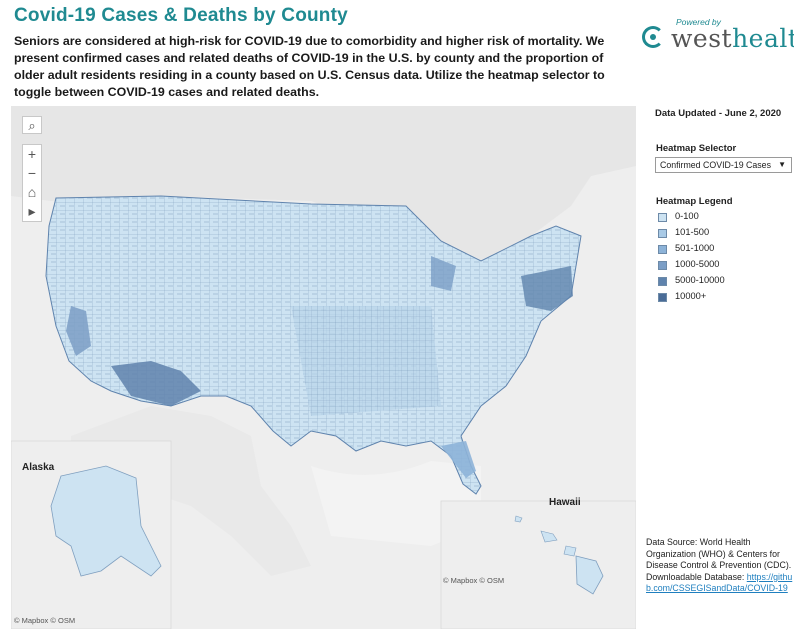 The height and width of the screenshot is (633, 794). I want to click on hawaii-big-island-shape, so click(589, 575).